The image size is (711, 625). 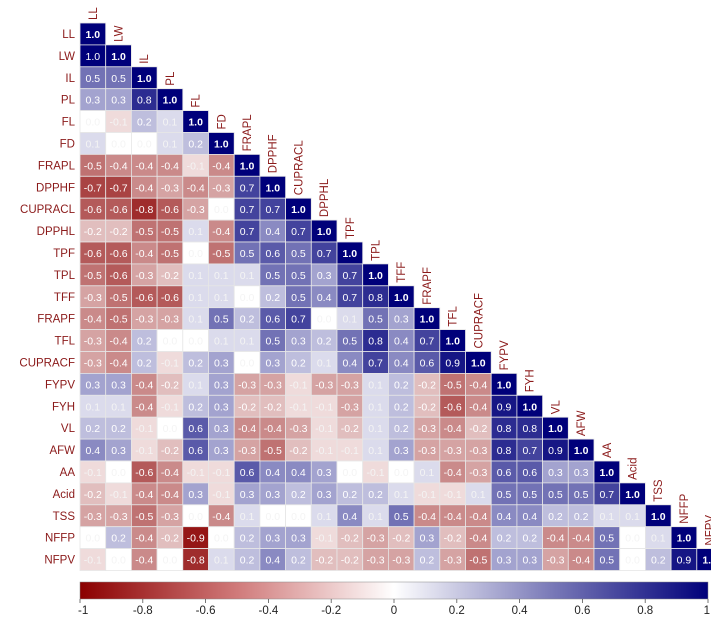 I want to click on row-label: FL, so click(x=69, y=123).